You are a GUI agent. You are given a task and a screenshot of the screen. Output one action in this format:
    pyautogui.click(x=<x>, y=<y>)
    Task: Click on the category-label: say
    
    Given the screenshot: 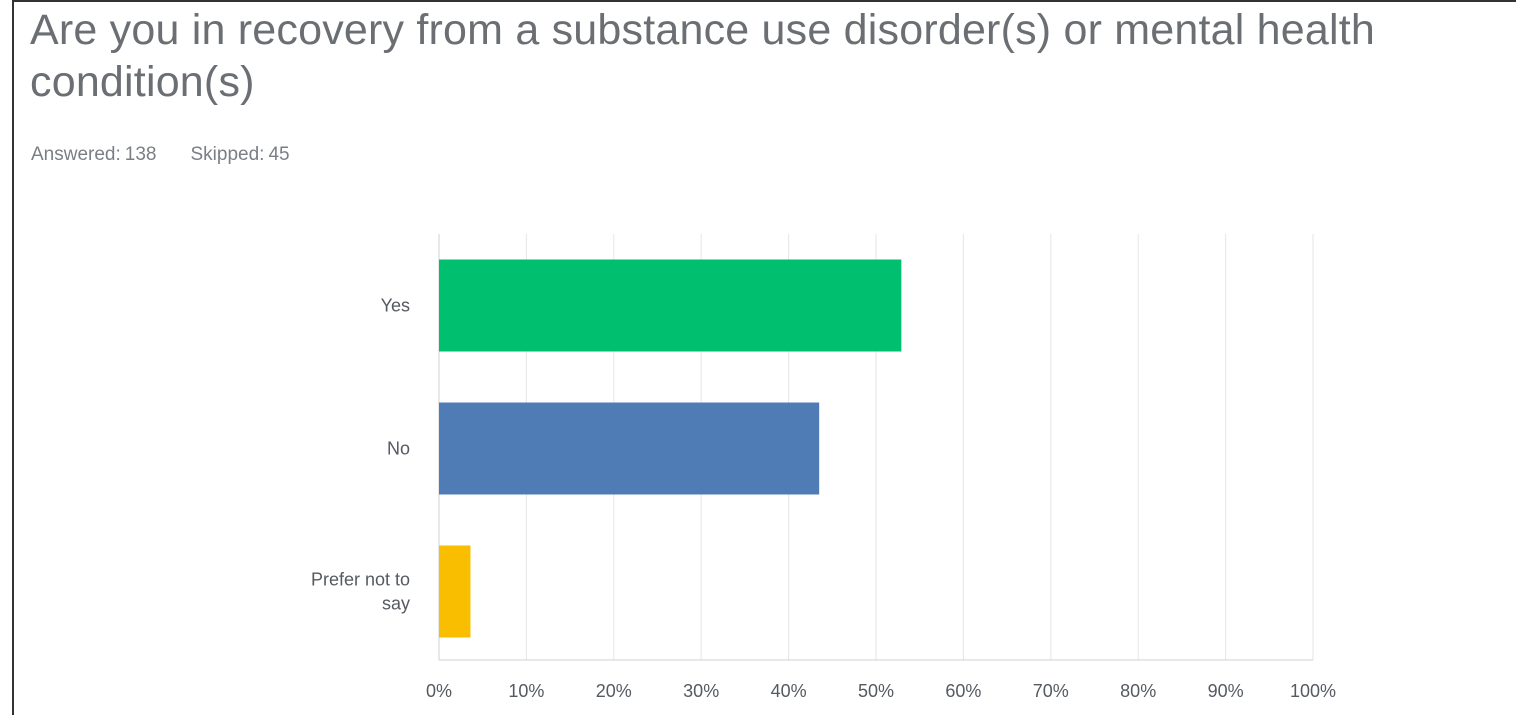 What is the action you would take?
    pyautogui.click(x=396, y=604)
    